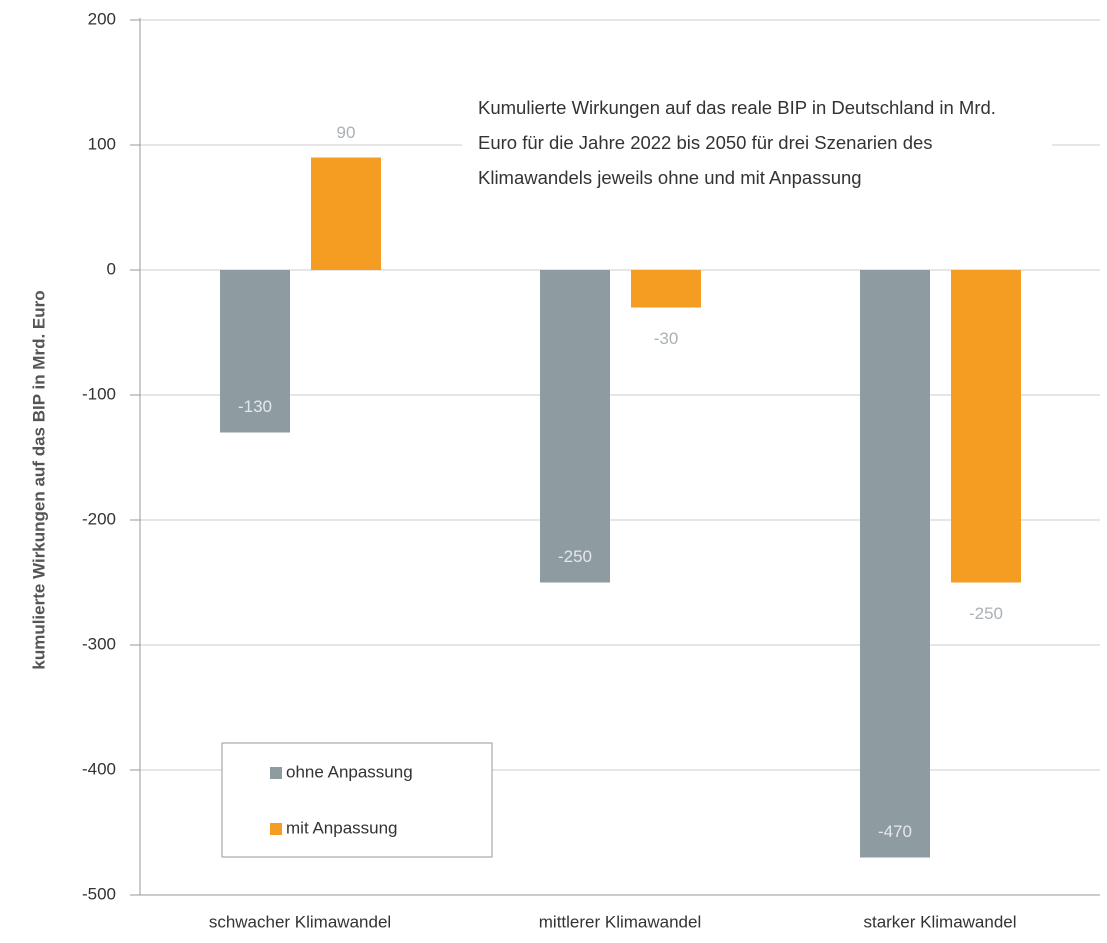 Image resolution: width=1107 pixels, height=943 pixels. What do you see at coordinates (99, 893) in the screenshot?
I see `y-tick-label: -500` at bounding box center [99, 893].